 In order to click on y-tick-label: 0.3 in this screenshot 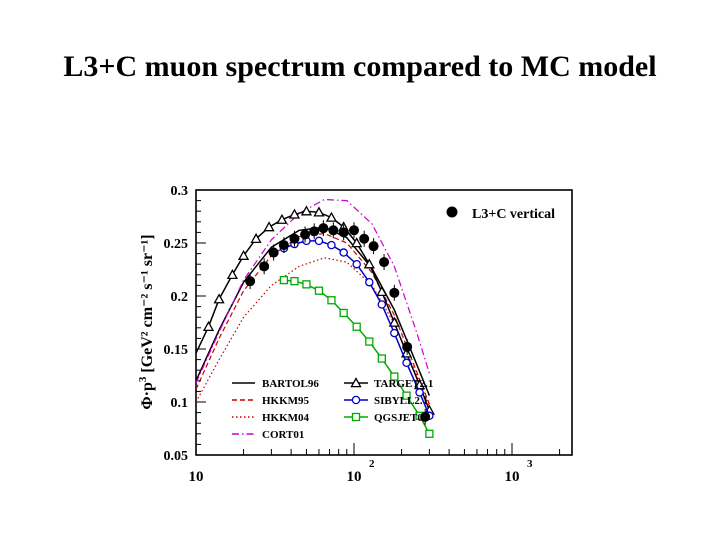, I will do `click(180, 191)`.